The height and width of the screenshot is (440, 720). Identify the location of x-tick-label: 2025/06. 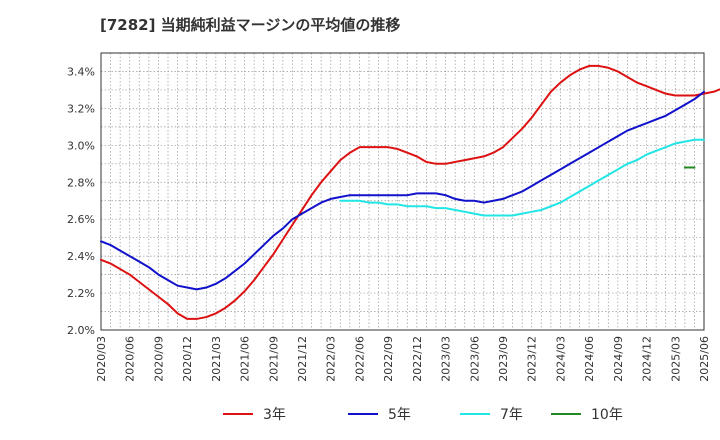
(704, 359).